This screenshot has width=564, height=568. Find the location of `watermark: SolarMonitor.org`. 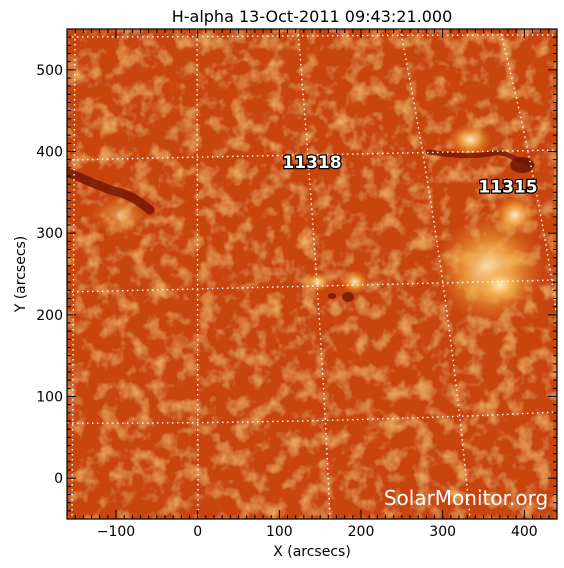

watermark: SolarMonitor.org is located at coordinates (466, 498).